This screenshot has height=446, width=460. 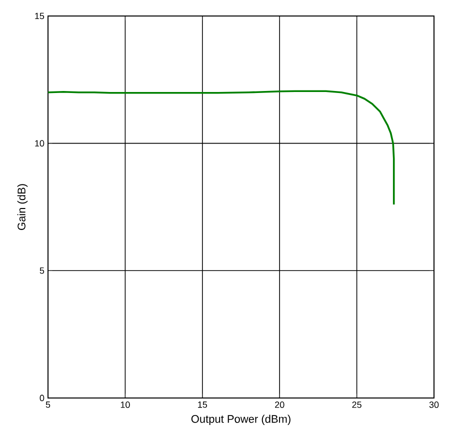 I want to click on x-tick-label: 20, so click(x=279, y=405).